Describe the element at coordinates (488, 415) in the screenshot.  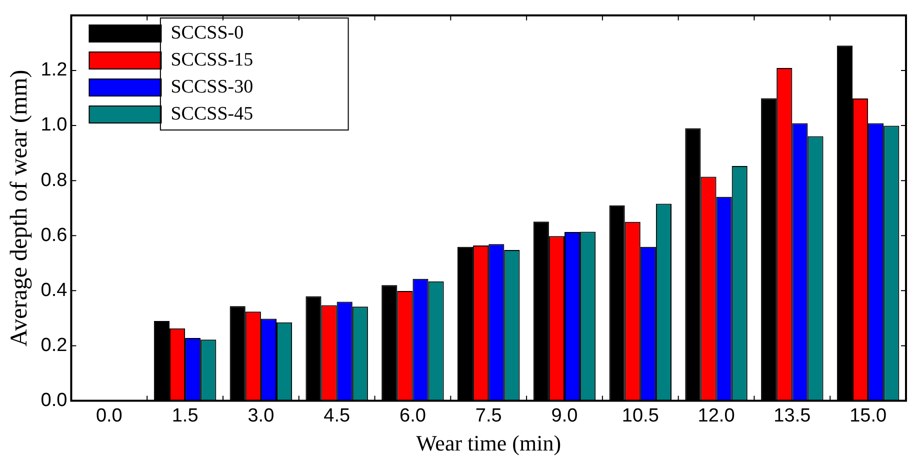
I see `x-tick-label: 7.5` at that location.